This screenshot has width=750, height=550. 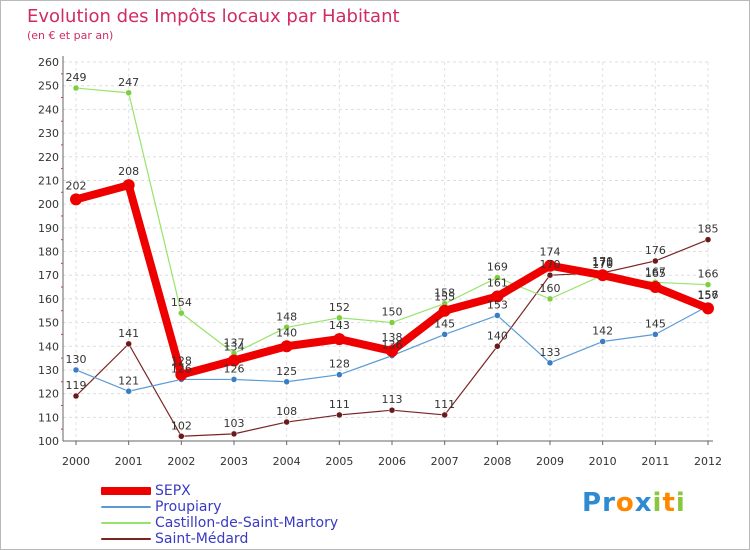 I want to click on data-point-sepx-2012, so click(x=708, y=308).